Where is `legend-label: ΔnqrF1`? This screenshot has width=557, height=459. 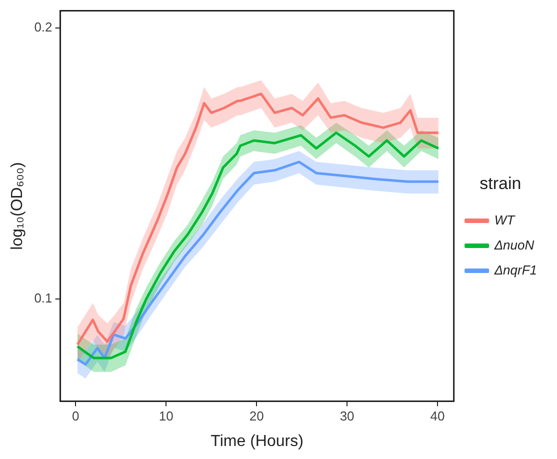
legend-label: ΔnqrF1 is located at coordinates (515, 270).